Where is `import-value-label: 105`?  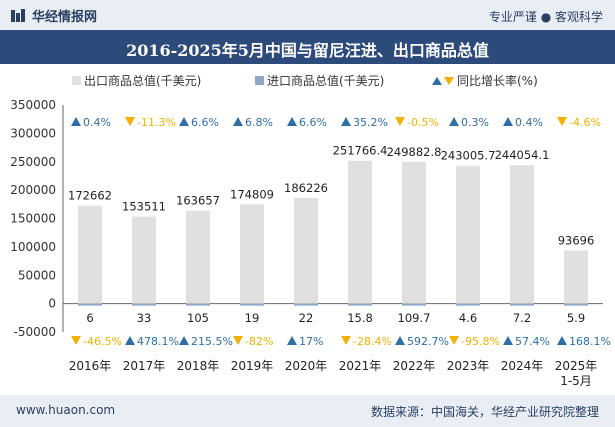
import-value-label: 105 is located at coordinates (198, 318).